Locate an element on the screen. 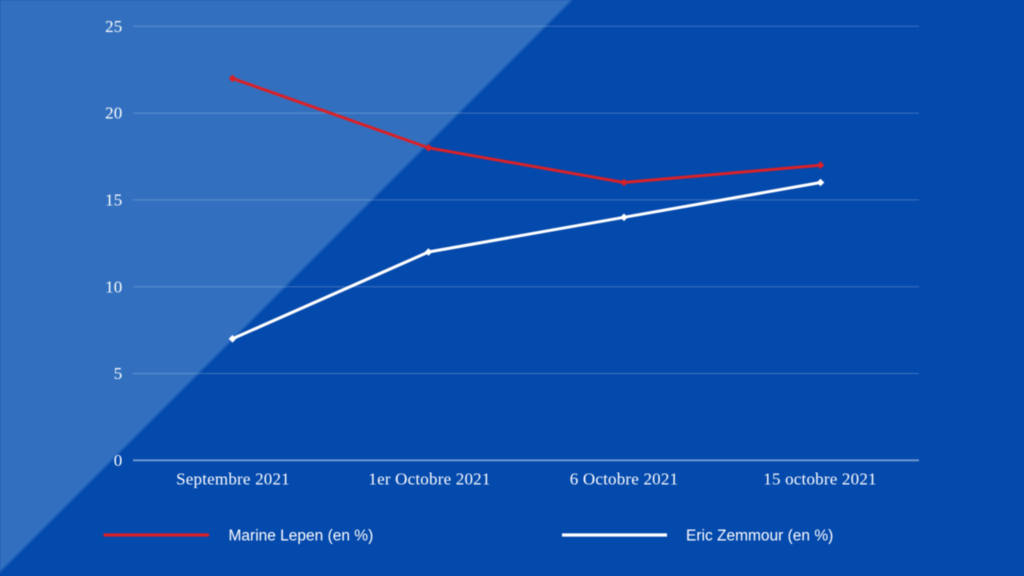 The height and width of the screenshot is (576, 1024). svg-text: 10 is located at coordinates (113, 286).